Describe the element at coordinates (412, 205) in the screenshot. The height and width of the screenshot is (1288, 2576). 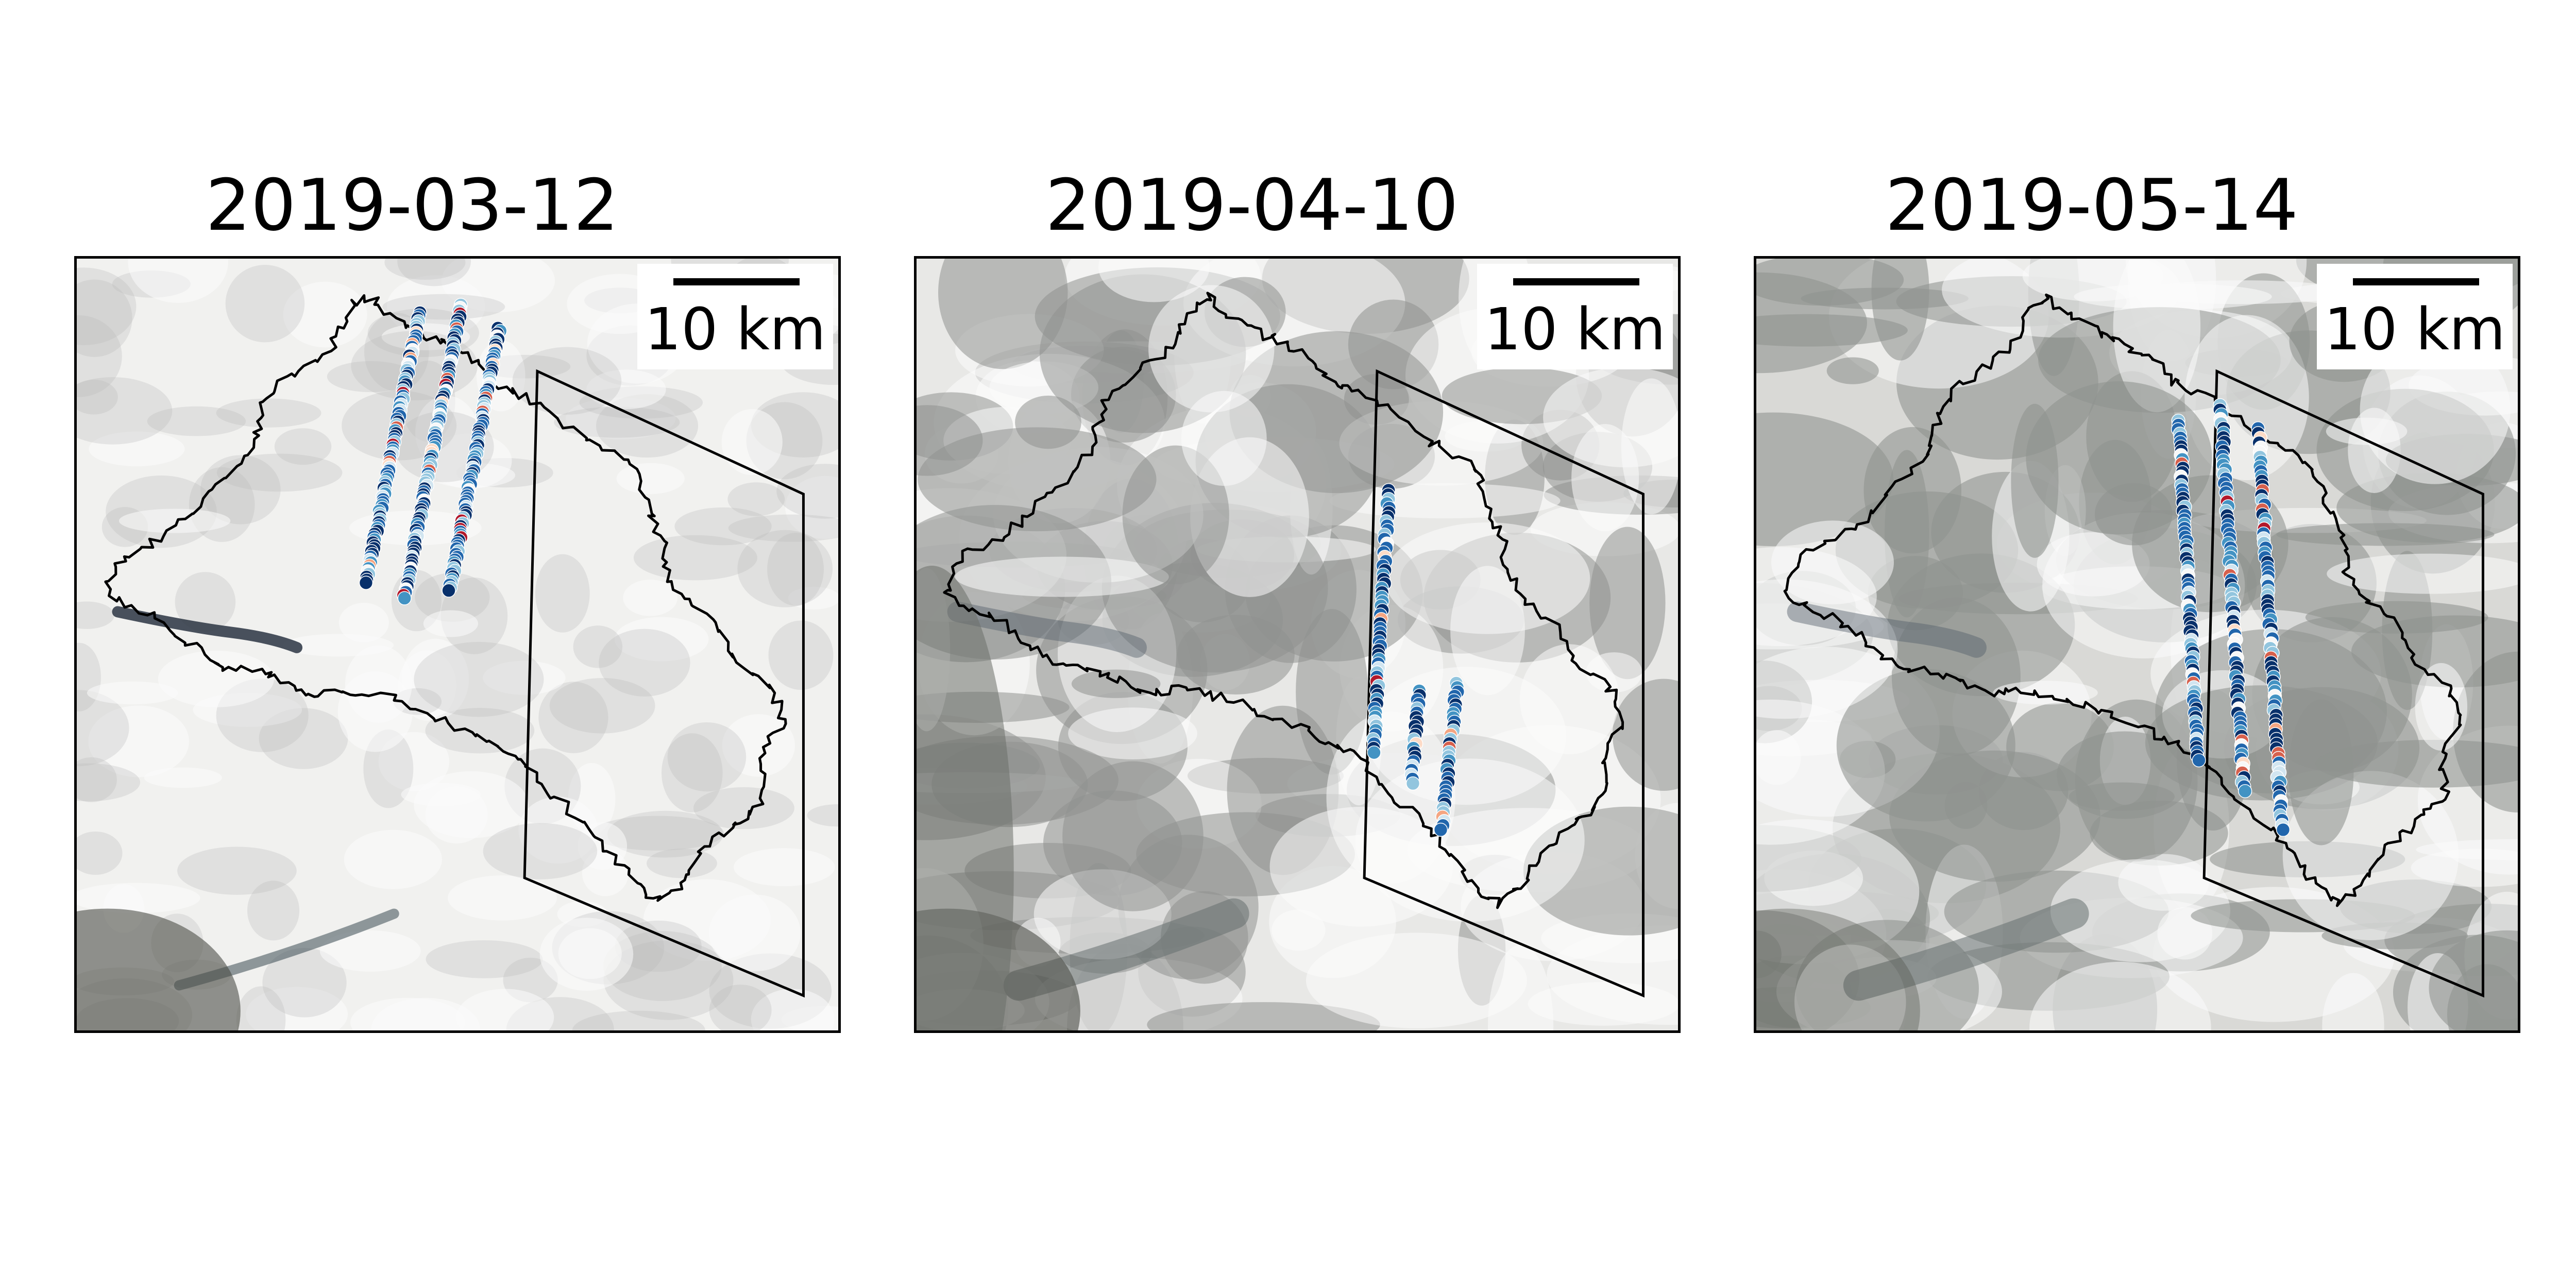
I see `panel-title: 2019-03-12` at that location.